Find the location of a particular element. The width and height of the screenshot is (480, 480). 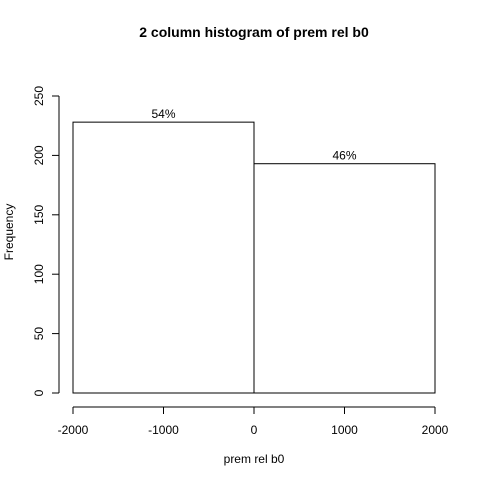

x-tick-label: -1000 is located at coordinates (163, 430).